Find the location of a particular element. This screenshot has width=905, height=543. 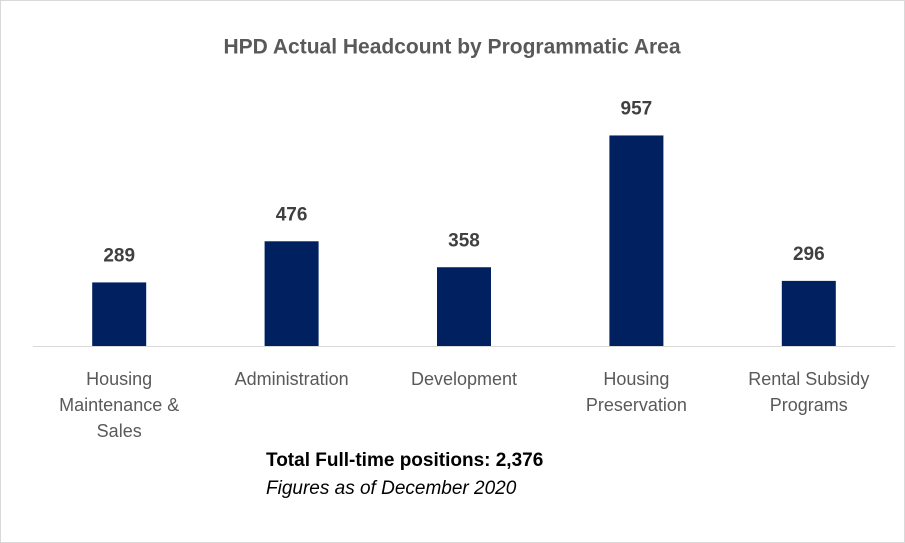

x-tick-label: Rental Subsidy Programs is located at coordinates (809, 392).